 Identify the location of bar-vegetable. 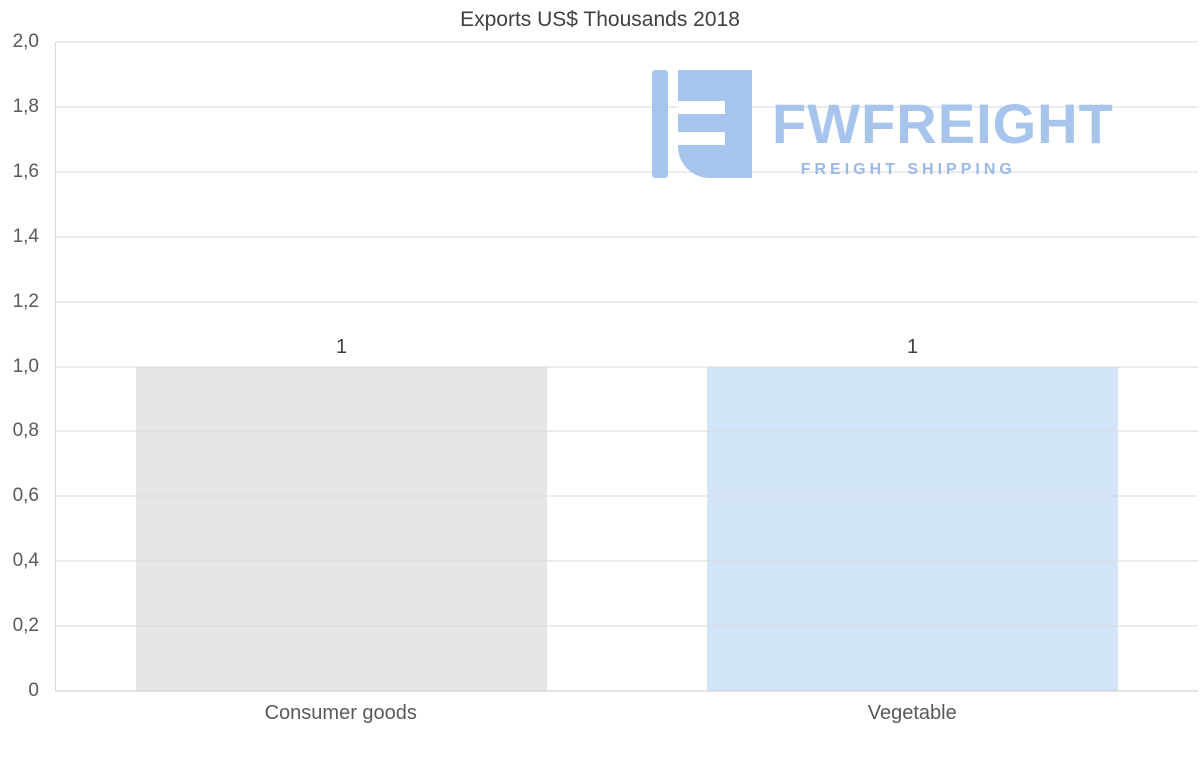
(912, 528).